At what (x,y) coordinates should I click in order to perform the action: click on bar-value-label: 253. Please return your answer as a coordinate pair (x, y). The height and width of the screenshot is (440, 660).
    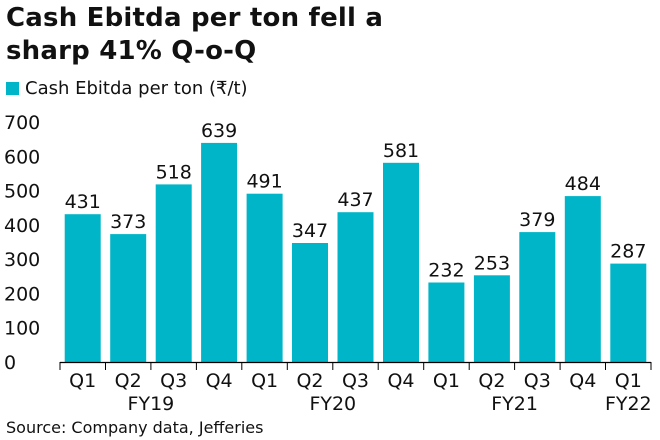
    Looking at the image, I should click on (492, 263).